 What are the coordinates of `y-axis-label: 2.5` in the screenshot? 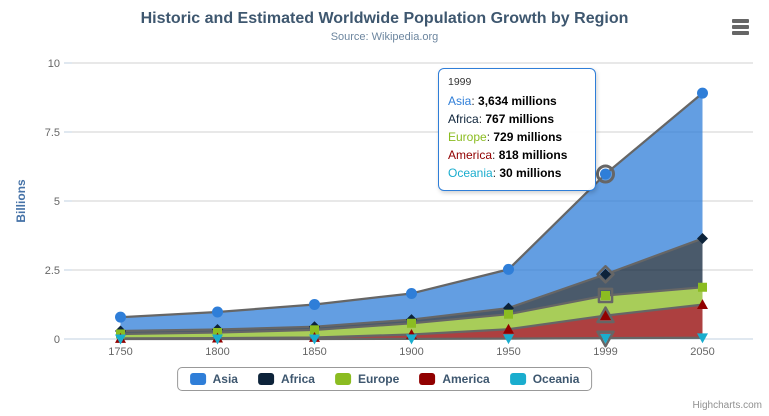 It's located at (52, 271).